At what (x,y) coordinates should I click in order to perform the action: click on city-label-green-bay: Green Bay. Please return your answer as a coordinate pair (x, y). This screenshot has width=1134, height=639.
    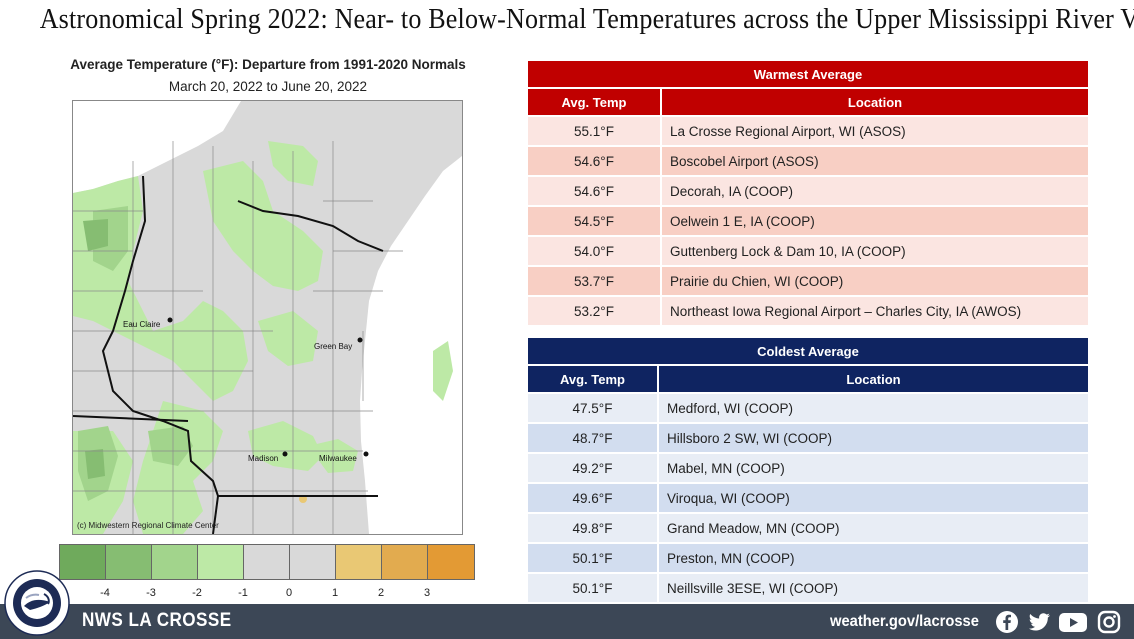
    Looking at the image, I should click on (333, 346).